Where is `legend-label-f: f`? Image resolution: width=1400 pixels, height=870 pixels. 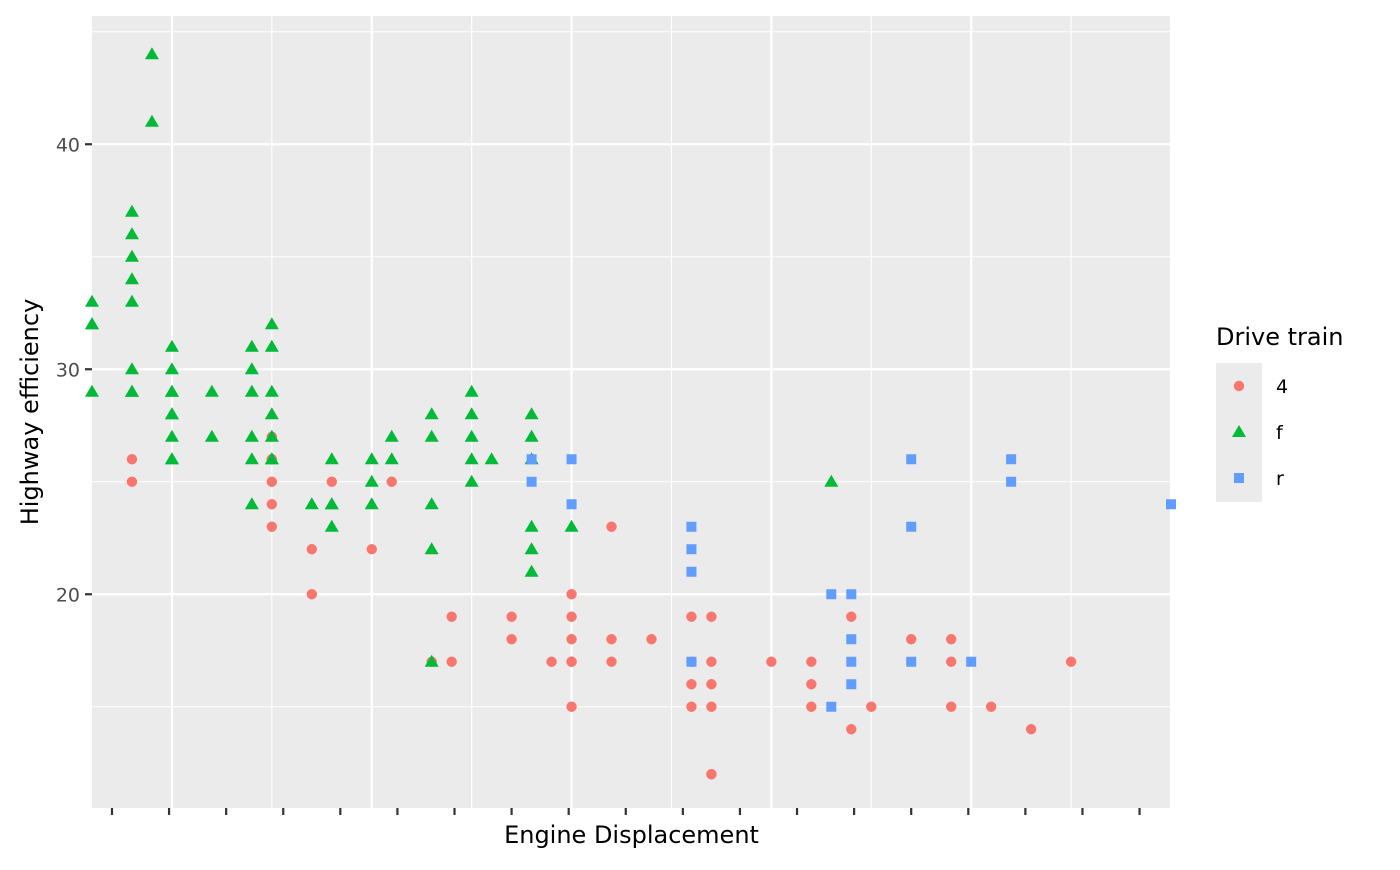 legend-label-f: f is located at coordinates (1280, 433).